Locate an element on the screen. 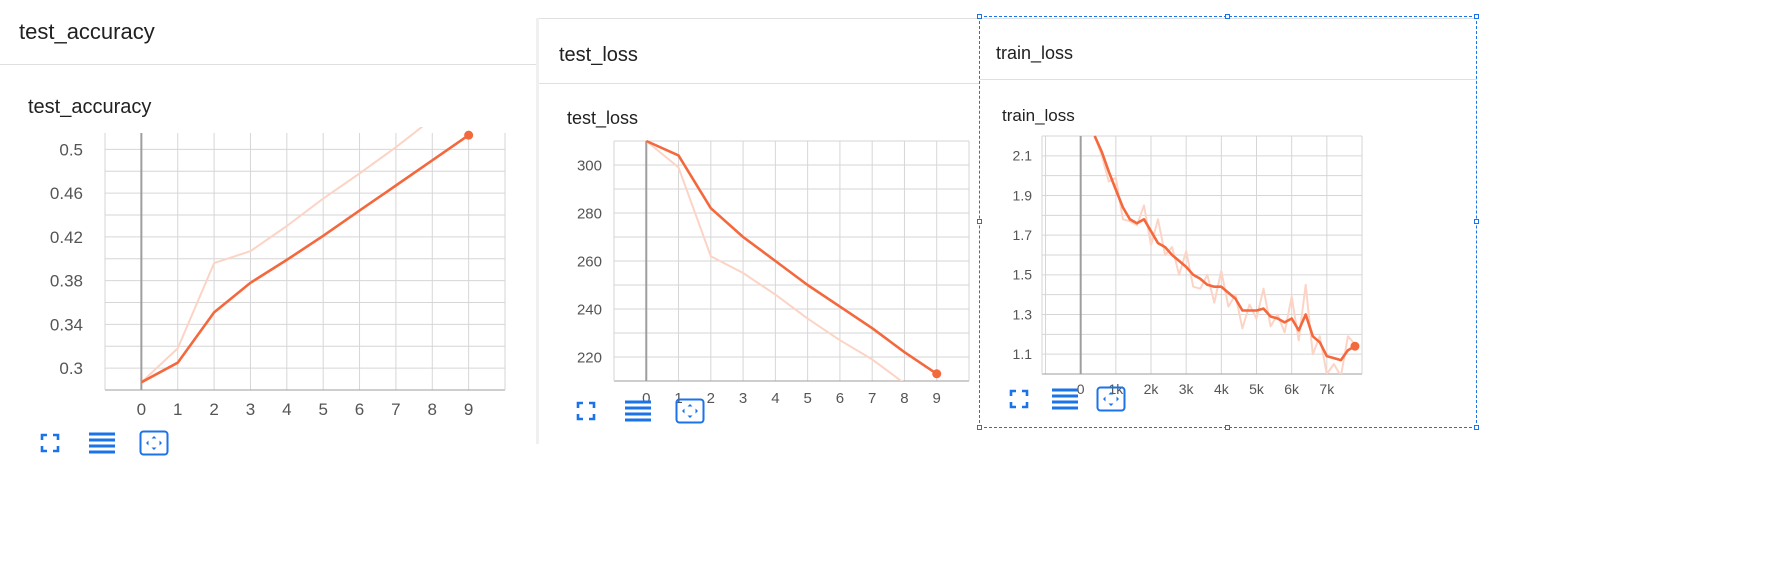 The height and width of the screenshot is (586, 1786). card-header: test_accuracy is located at coordinates (268, 32).